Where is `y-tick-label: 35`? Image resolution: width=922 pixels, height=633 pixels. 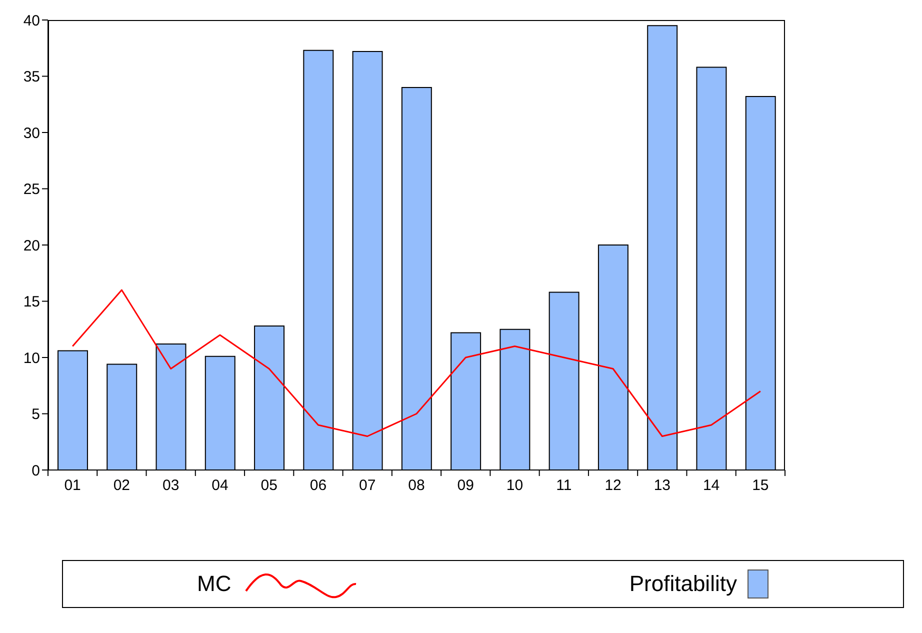 y-tick-label: 35 is located at coordinates (31, 77).